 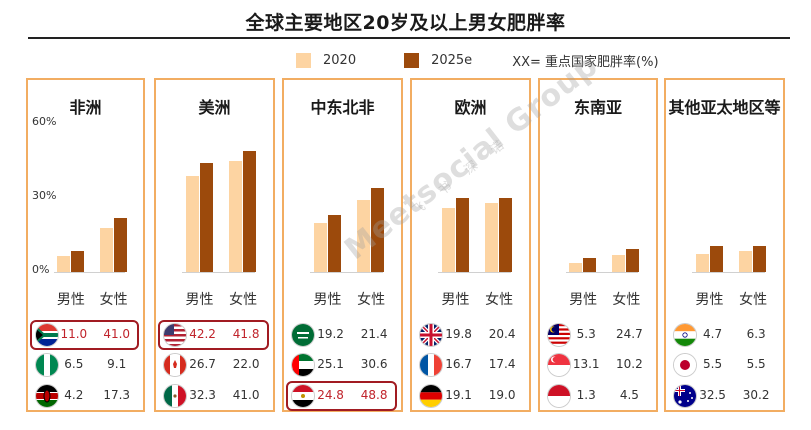 I want to click on y-tick-label: 0%, so click(x=41, y=269).